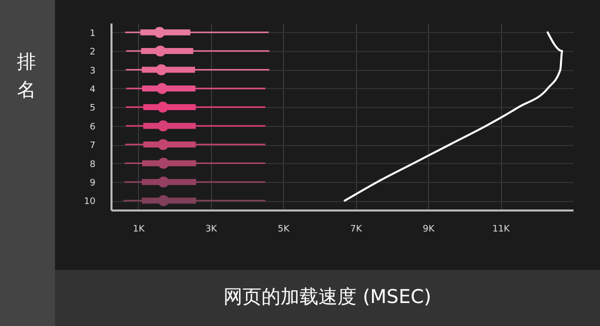 This screenshot has width=600, height=326. Describe the element at coordinates (356, 229) in the screenshot. I see `x-tick-label: 7K` at that location.